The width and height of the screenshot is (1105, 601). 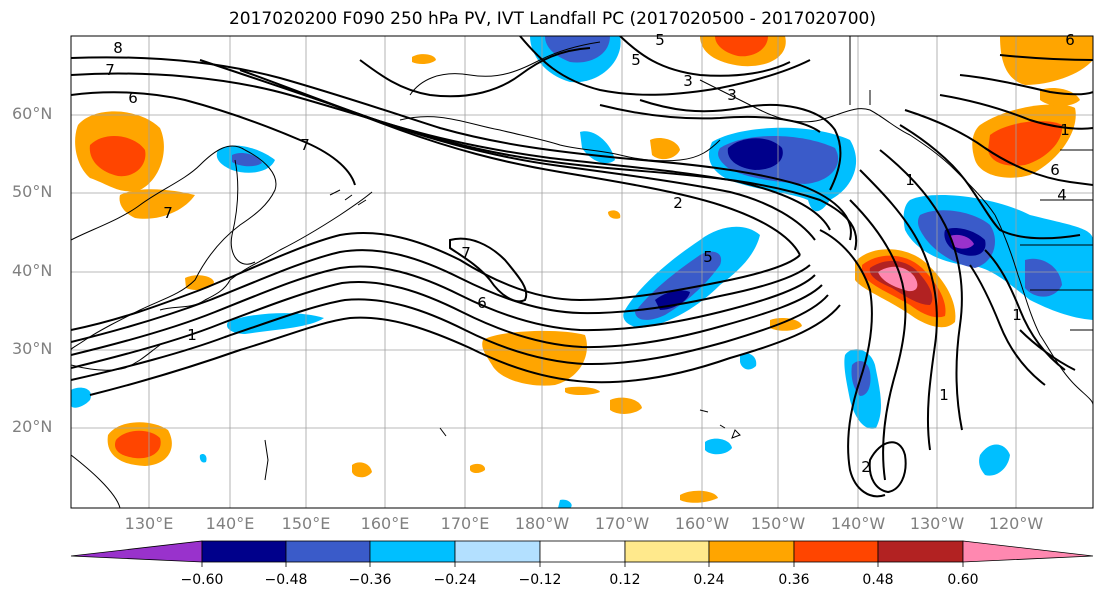 What do you see at coordinates (937, 523) in the screenshot?
I see `longitude-label: 130°W` at bounding box center [937, 523].